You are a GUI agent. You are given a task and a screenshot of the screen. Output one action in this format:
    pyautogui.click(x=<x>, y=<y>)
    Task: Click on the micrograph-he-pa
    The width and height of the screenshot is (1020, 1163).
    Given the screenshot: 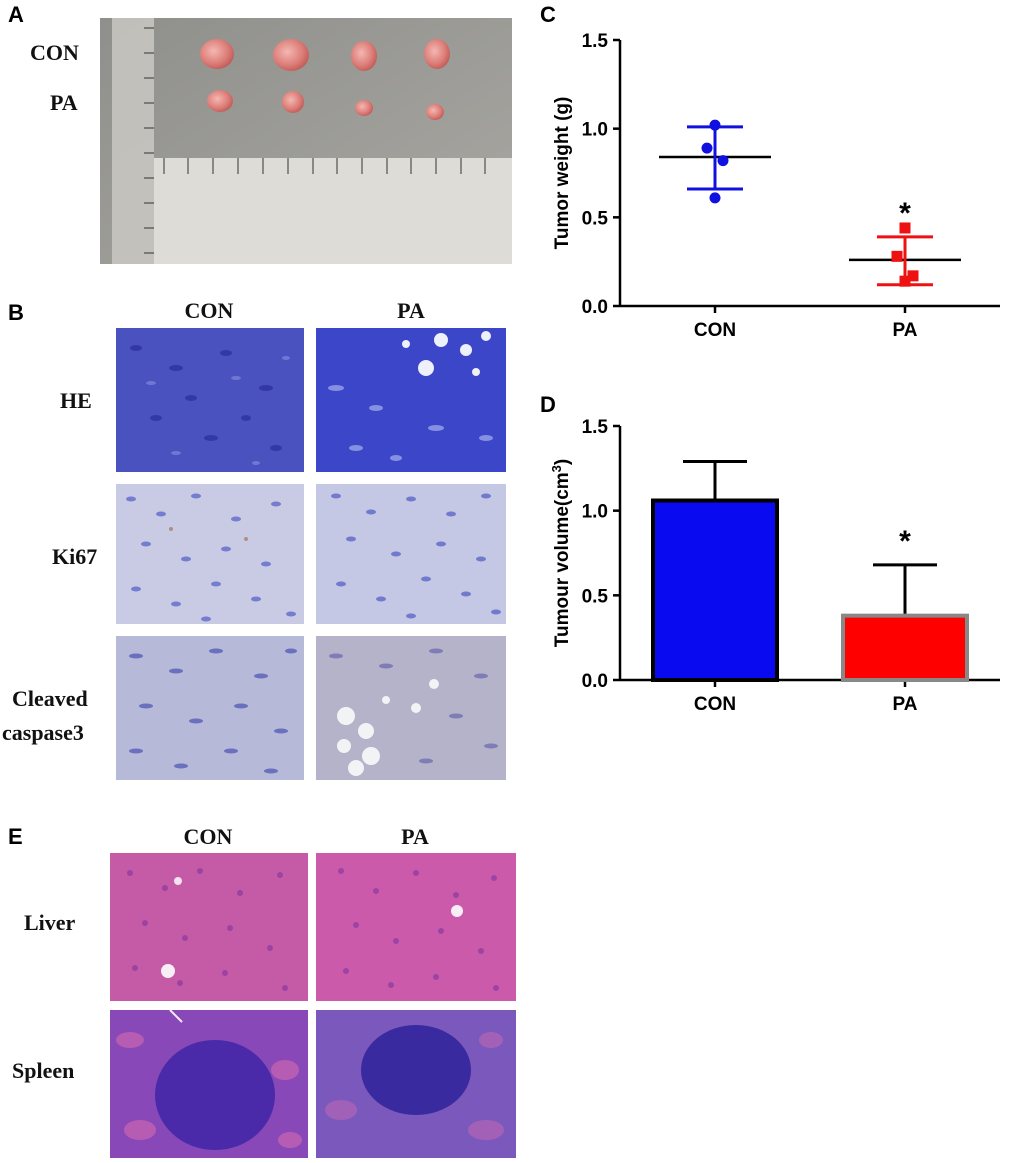 What is the action you would take?
    pyautogui.click(x=411, y=400)
    